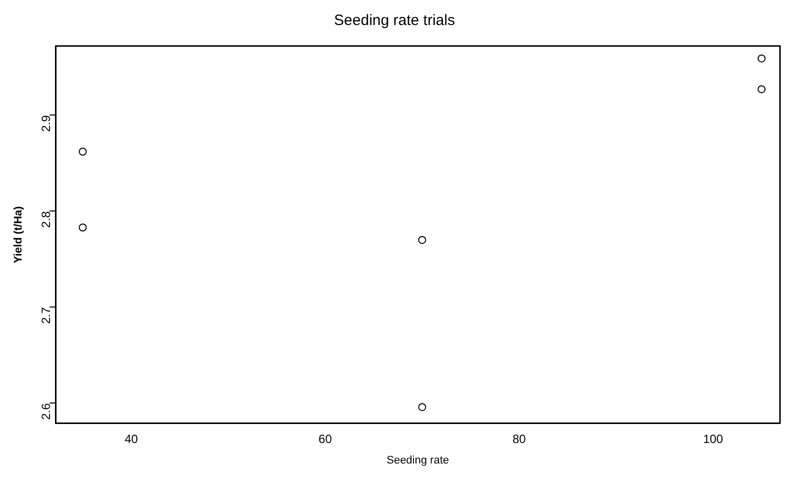 This screenshot has width=793, height=479. What do you see at coordinates (713, 439) in the screenshot?
I see `x-tick-label: 100` at bounding box center [713, 439].